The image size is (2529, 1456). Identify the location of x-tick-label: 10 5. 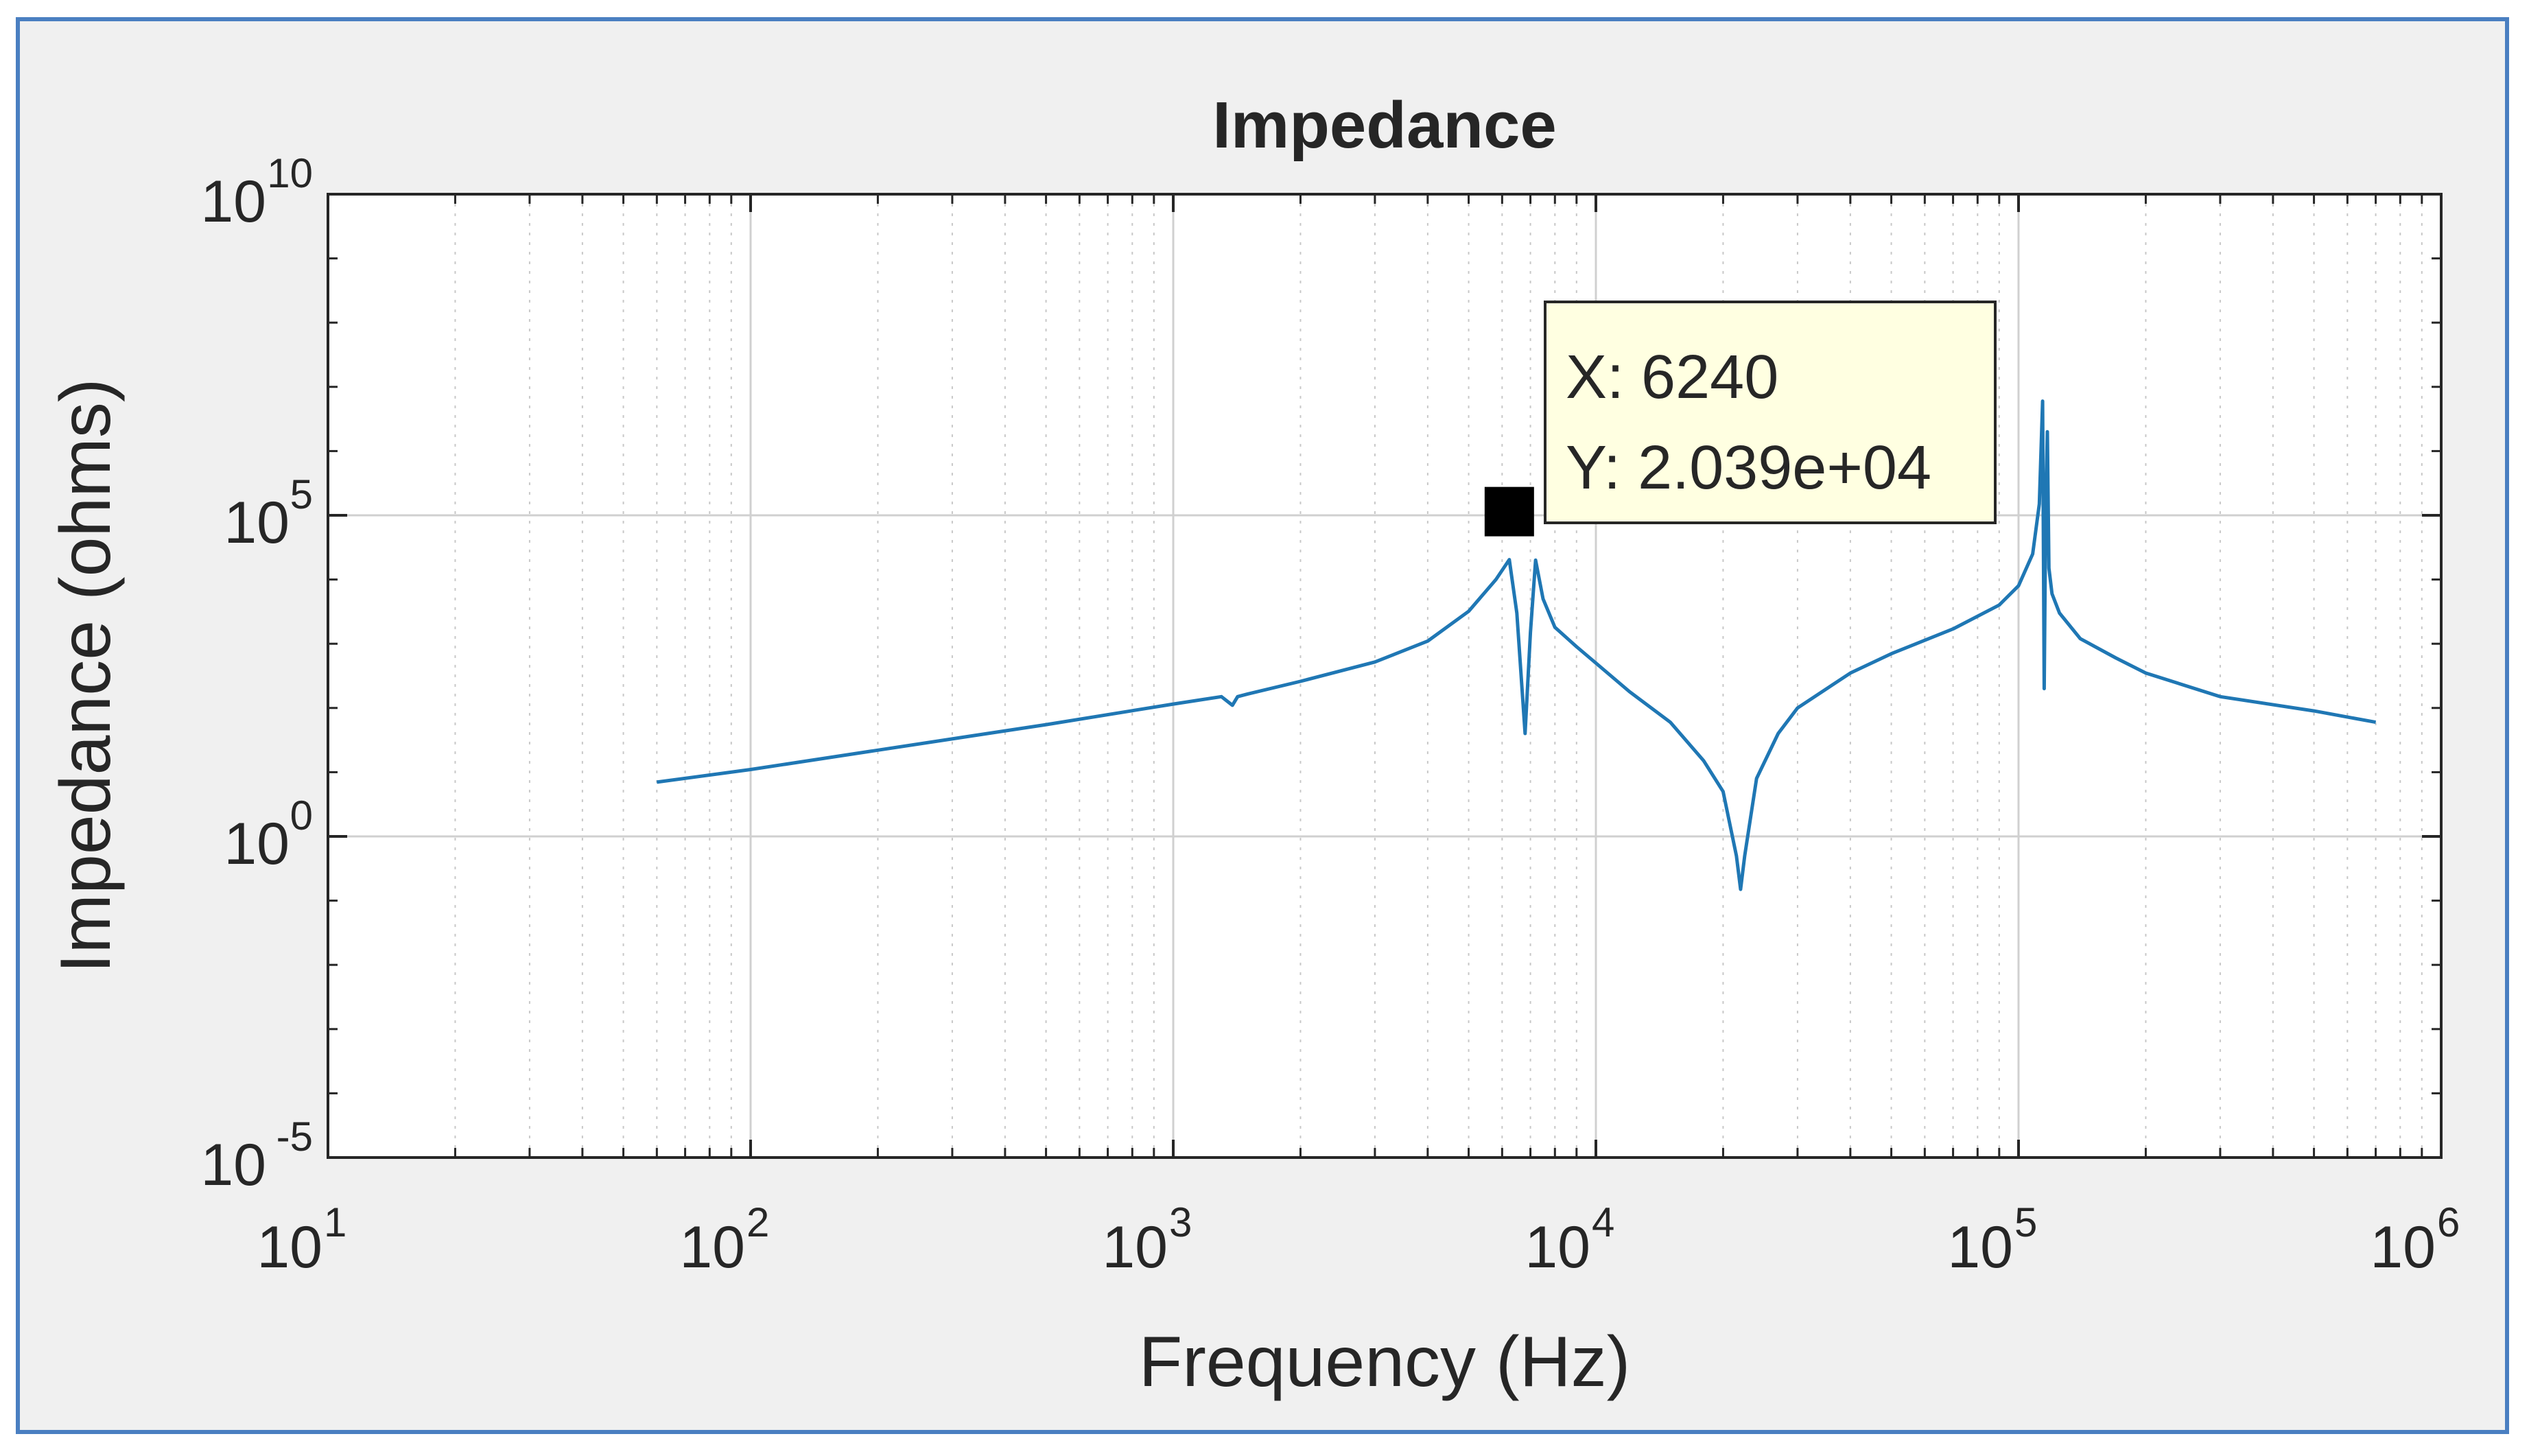
(1992, 1239).